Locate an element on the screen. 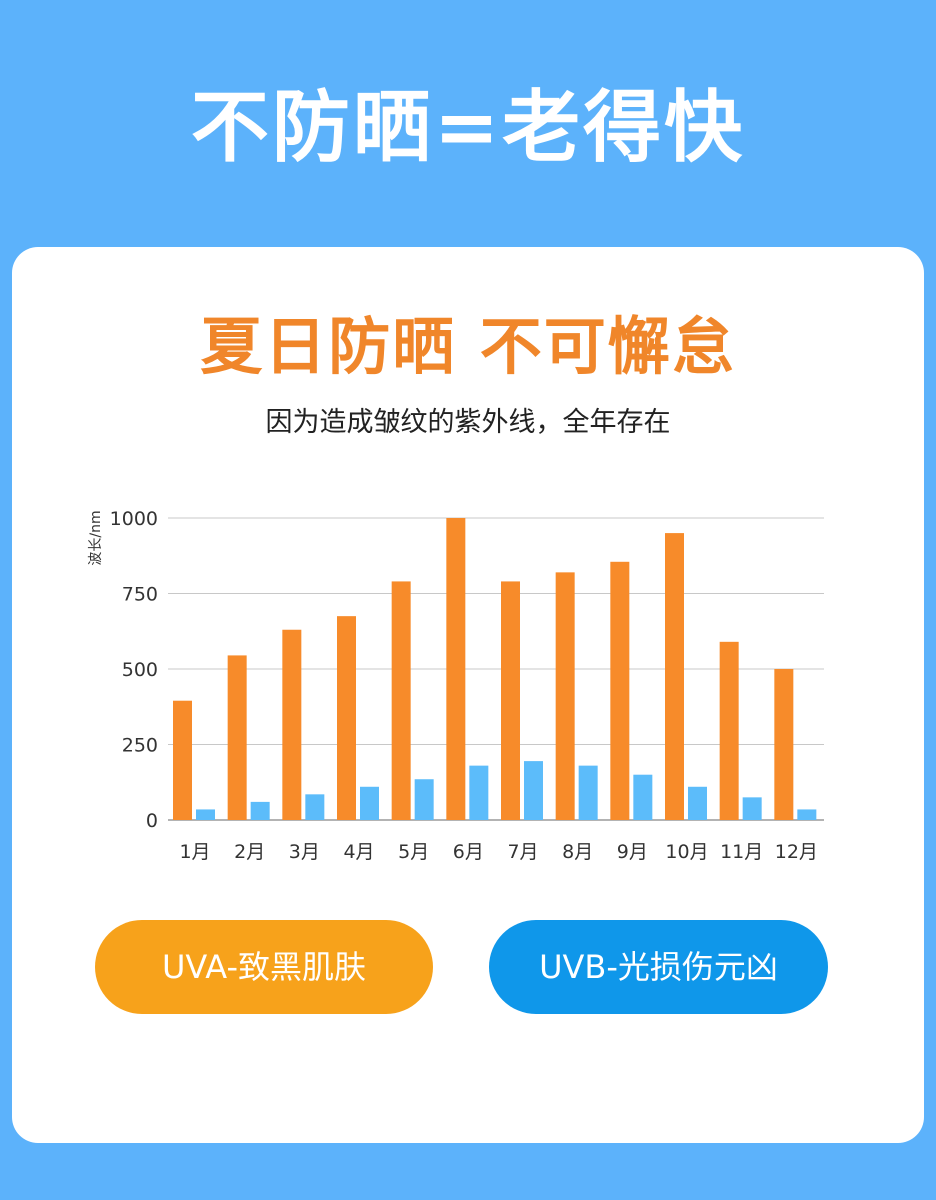  x-tick-label: 11月 is located at coordinates (741, 852).